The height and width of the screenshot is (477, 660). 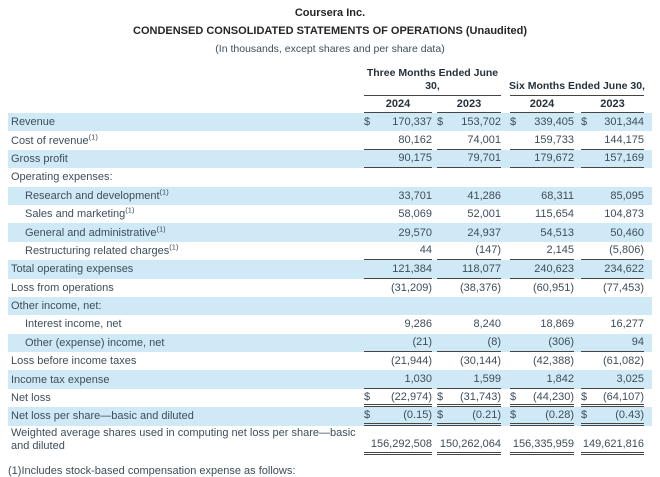 What do you see at coordinates (554, 214) in the screenshot?
I see `value: 115,654` at bounding box center [554, 214].